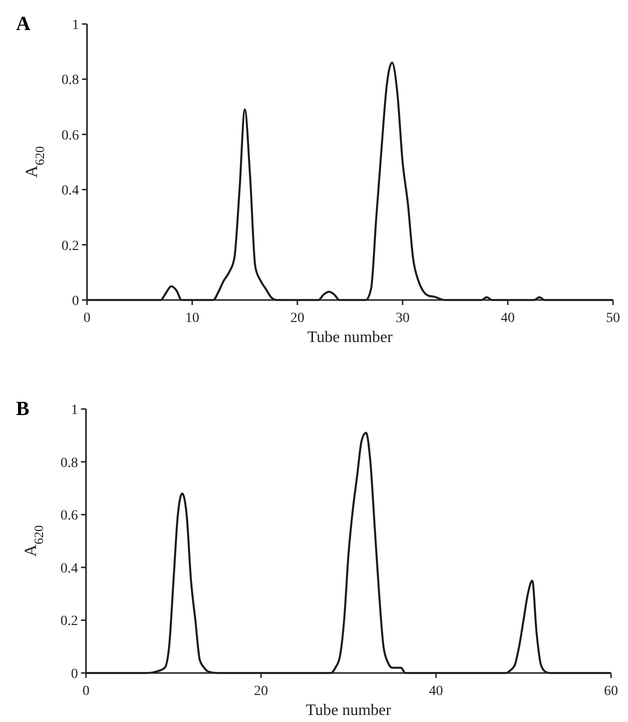 This screenshot has height=722, width=628. Describe the element at coordinates (611, 691) in the screenshot. I see `x-tick-label: 60` at that location.